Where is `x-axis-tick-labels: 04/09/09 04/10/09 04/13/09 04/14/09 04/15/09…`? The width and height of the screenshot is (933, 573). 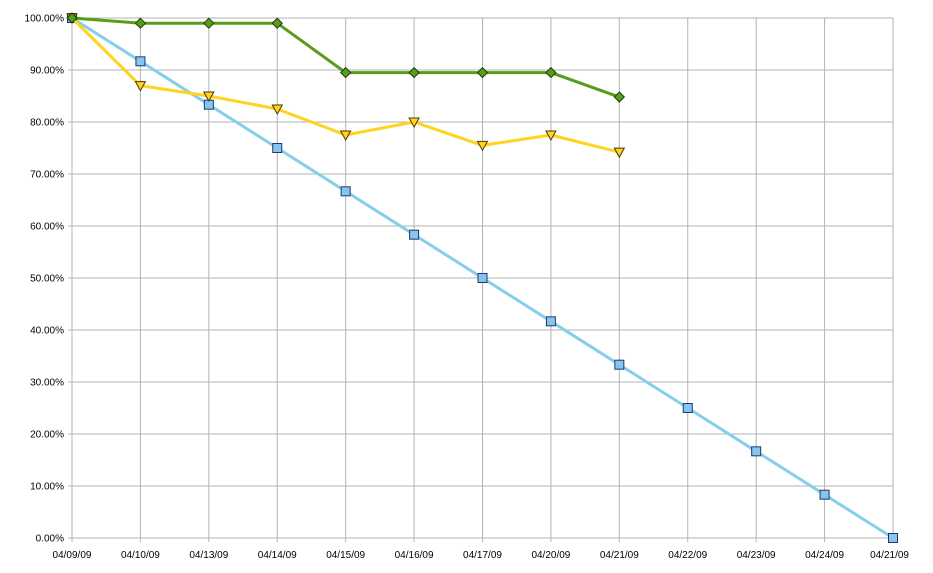
x-axis-tick-labels: 04/09/09 04/10/09 04/13/09 04/14/09 04/15/09… is located at coordinates (481, 555).